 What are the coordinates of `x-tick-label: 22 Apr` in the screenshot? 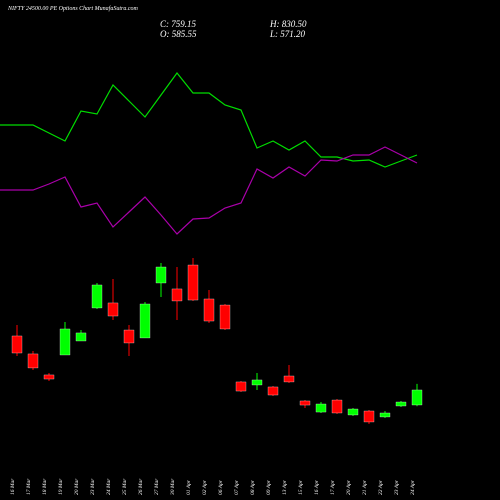 It's located at (381, 487).